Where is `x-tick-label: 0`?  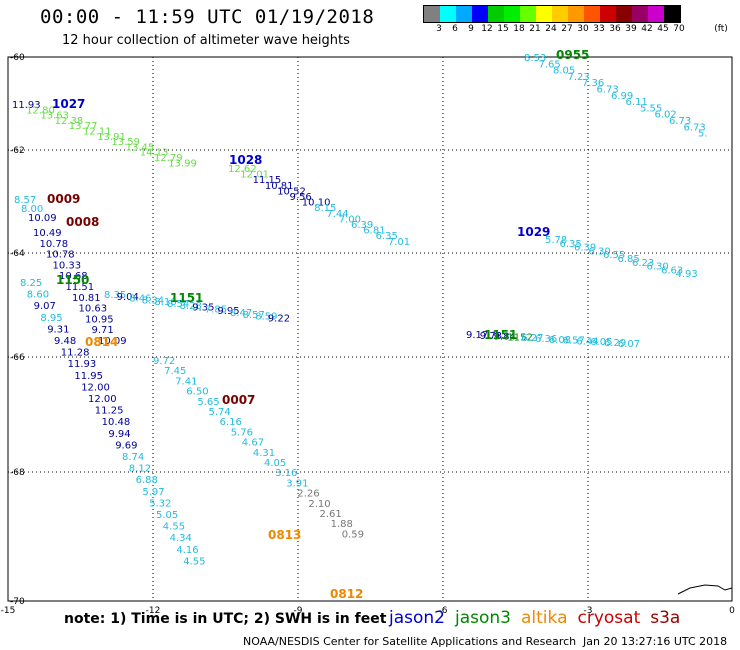 x-tick-label: 0 is located at coordinates (732, 611).